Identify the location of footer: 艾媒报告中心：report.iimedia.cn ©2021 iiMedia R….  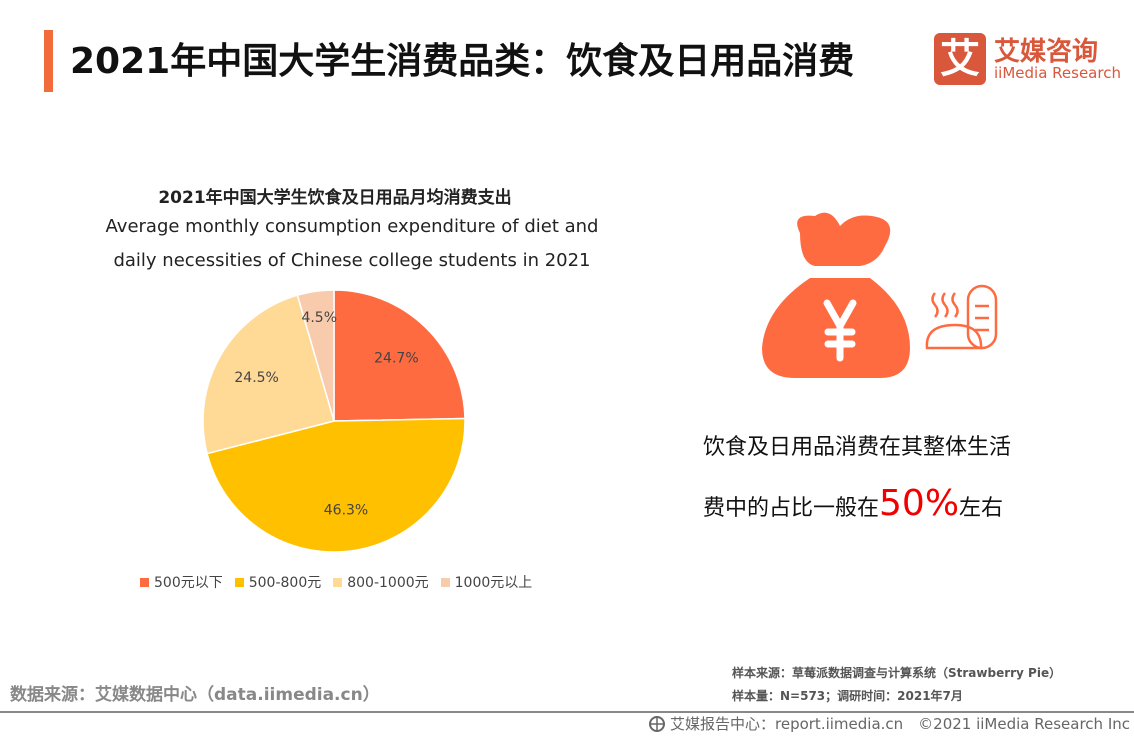
(889, 723).